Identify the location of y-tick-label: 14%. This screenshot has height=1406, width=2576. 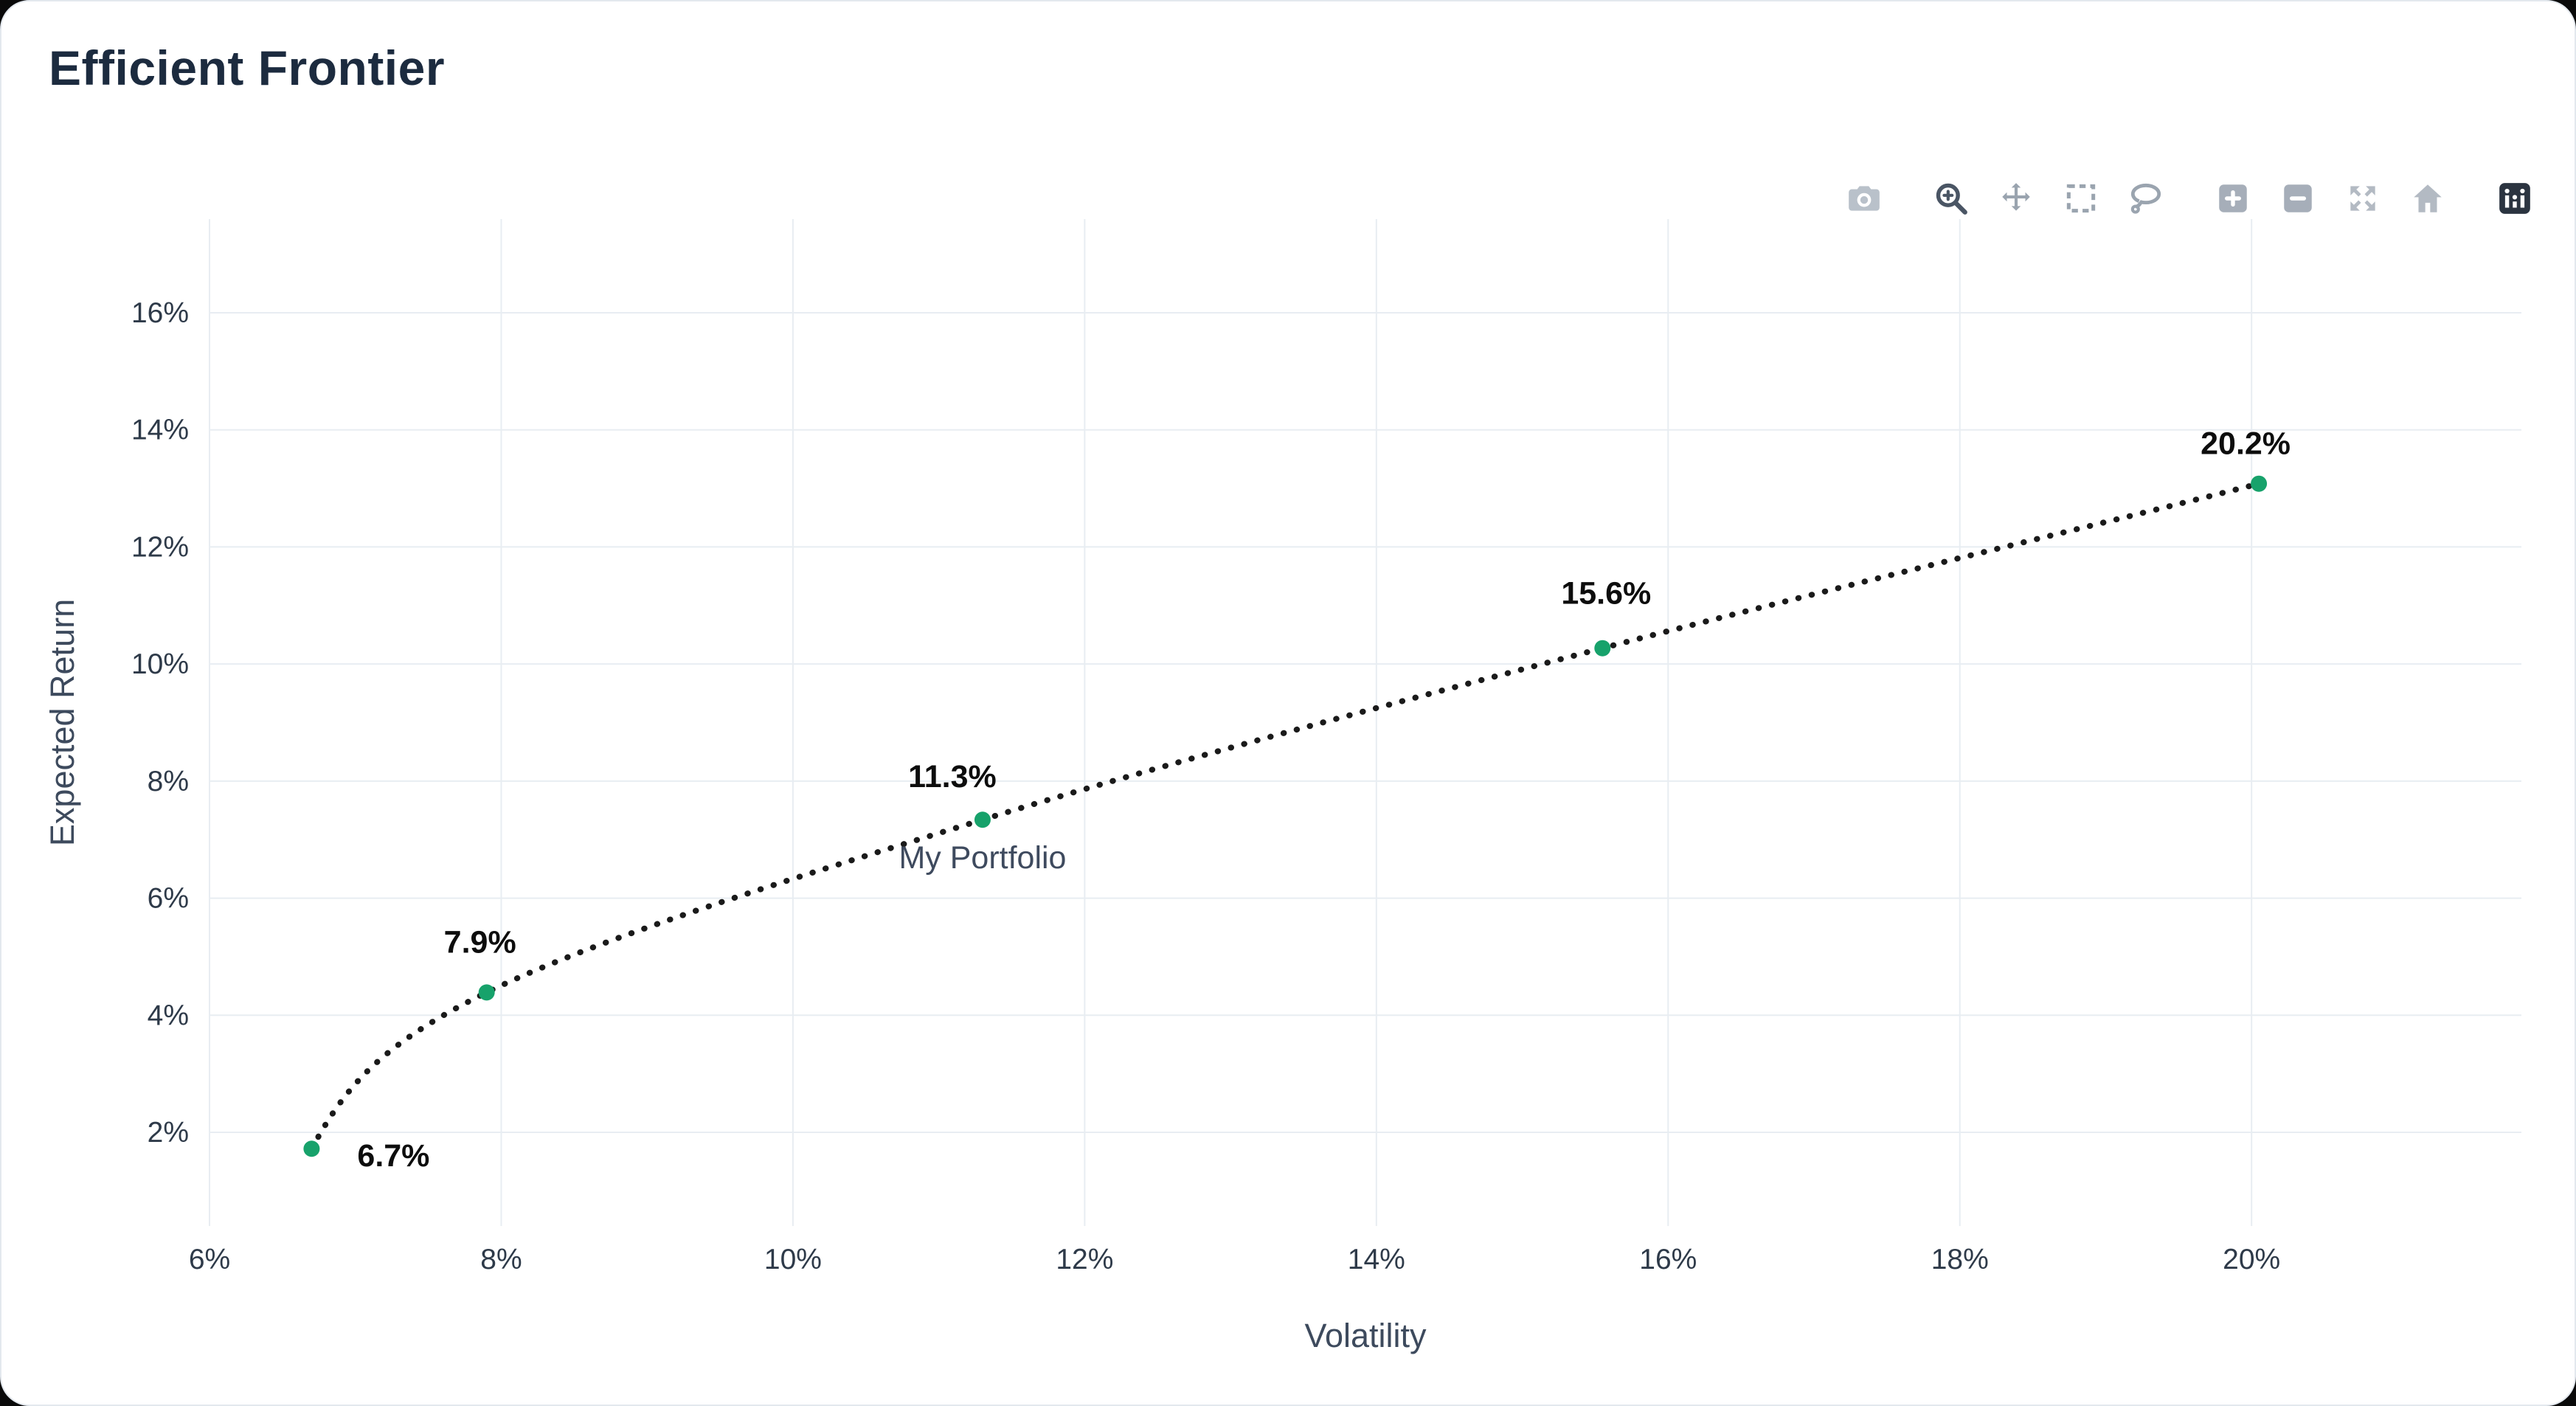
(160, 430).